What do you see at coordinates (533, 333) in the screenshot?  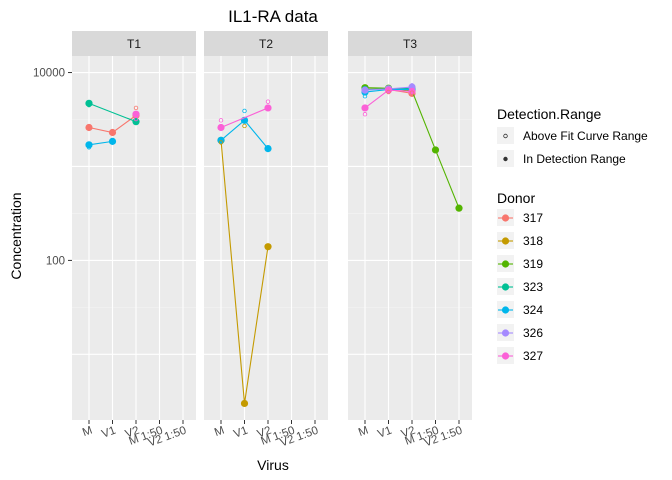 I see `legend-label: 326` at bounding box center [533, 333].